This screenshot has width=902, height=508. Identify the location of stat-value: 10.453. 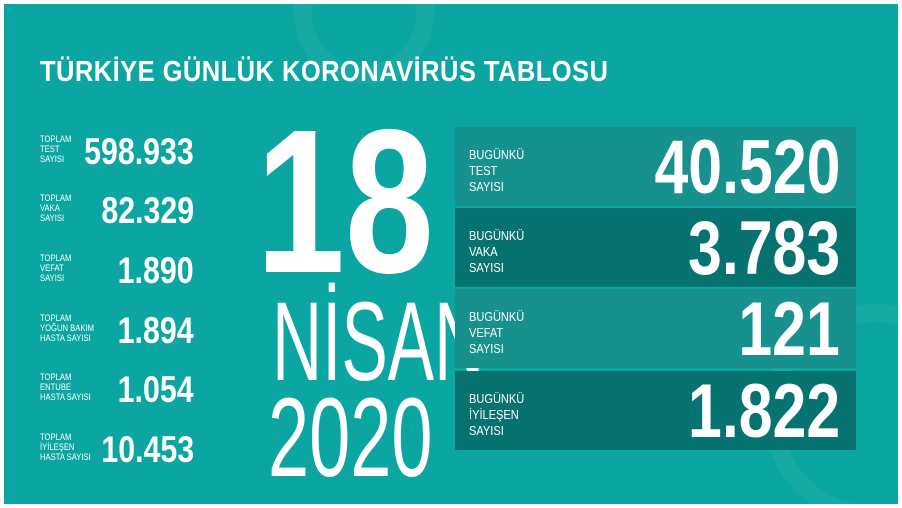
(147, 449).